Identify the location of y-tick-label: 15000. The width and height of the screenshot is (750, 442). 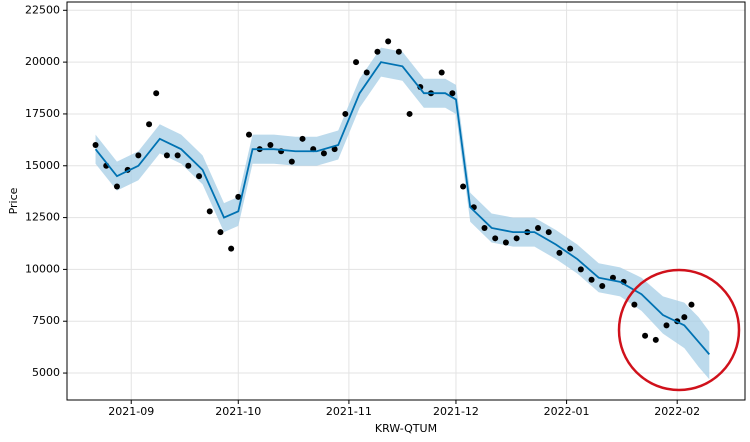
(42, 165).